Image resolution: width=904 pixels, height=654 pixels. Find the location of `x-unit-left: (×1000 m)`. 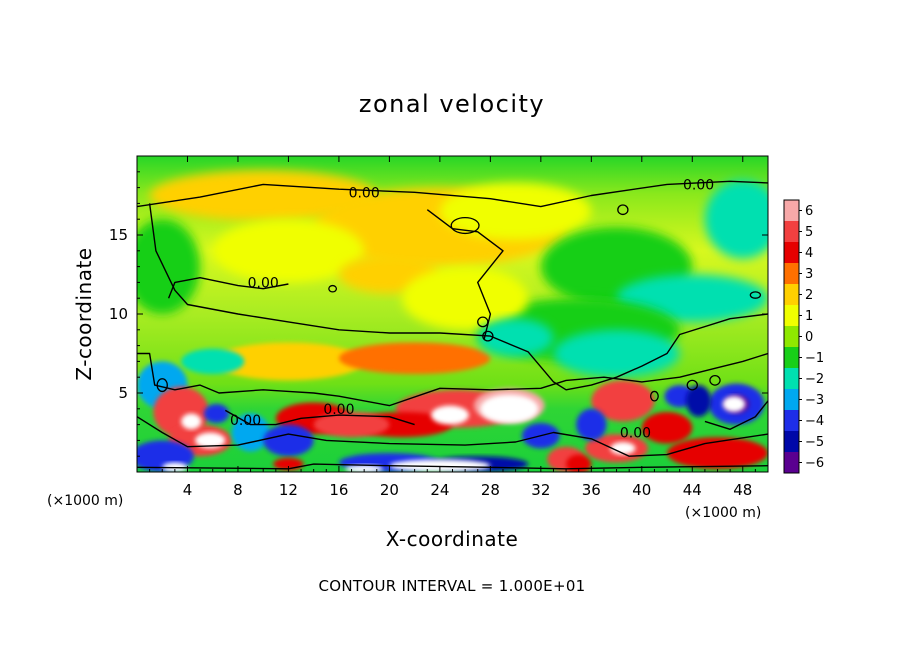

x-unit-left: (×1000 m) is located at coordinates (85, 501).